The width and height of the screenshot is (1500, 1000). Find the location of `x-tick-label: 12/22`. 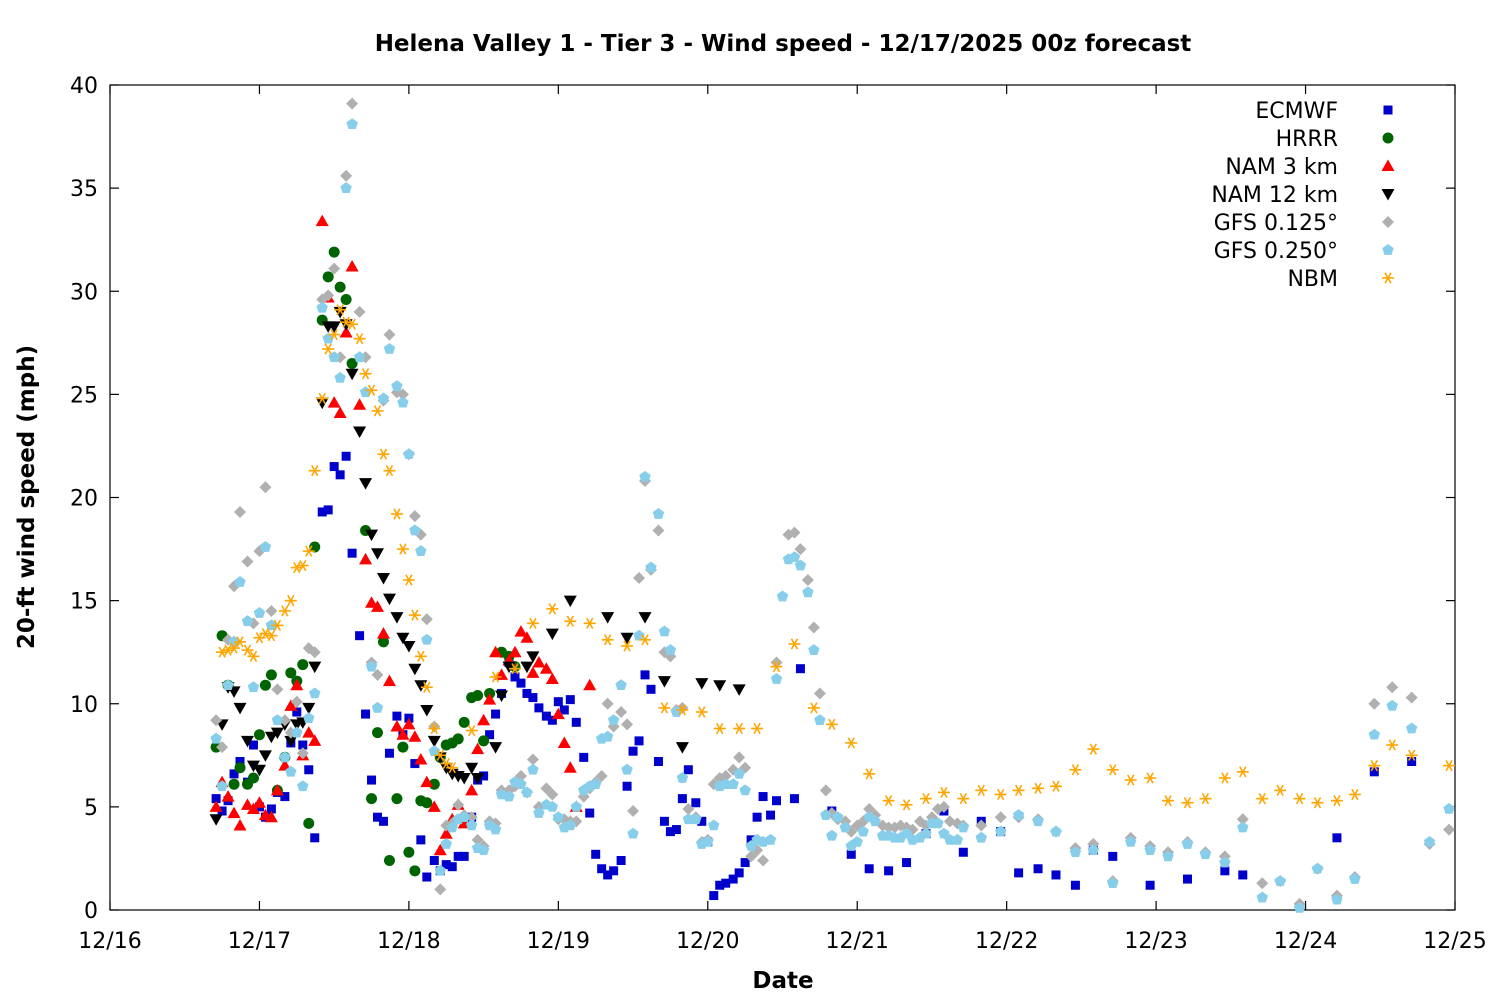

x-tick-label: 12/22 is located at coordinates (1006, 941).